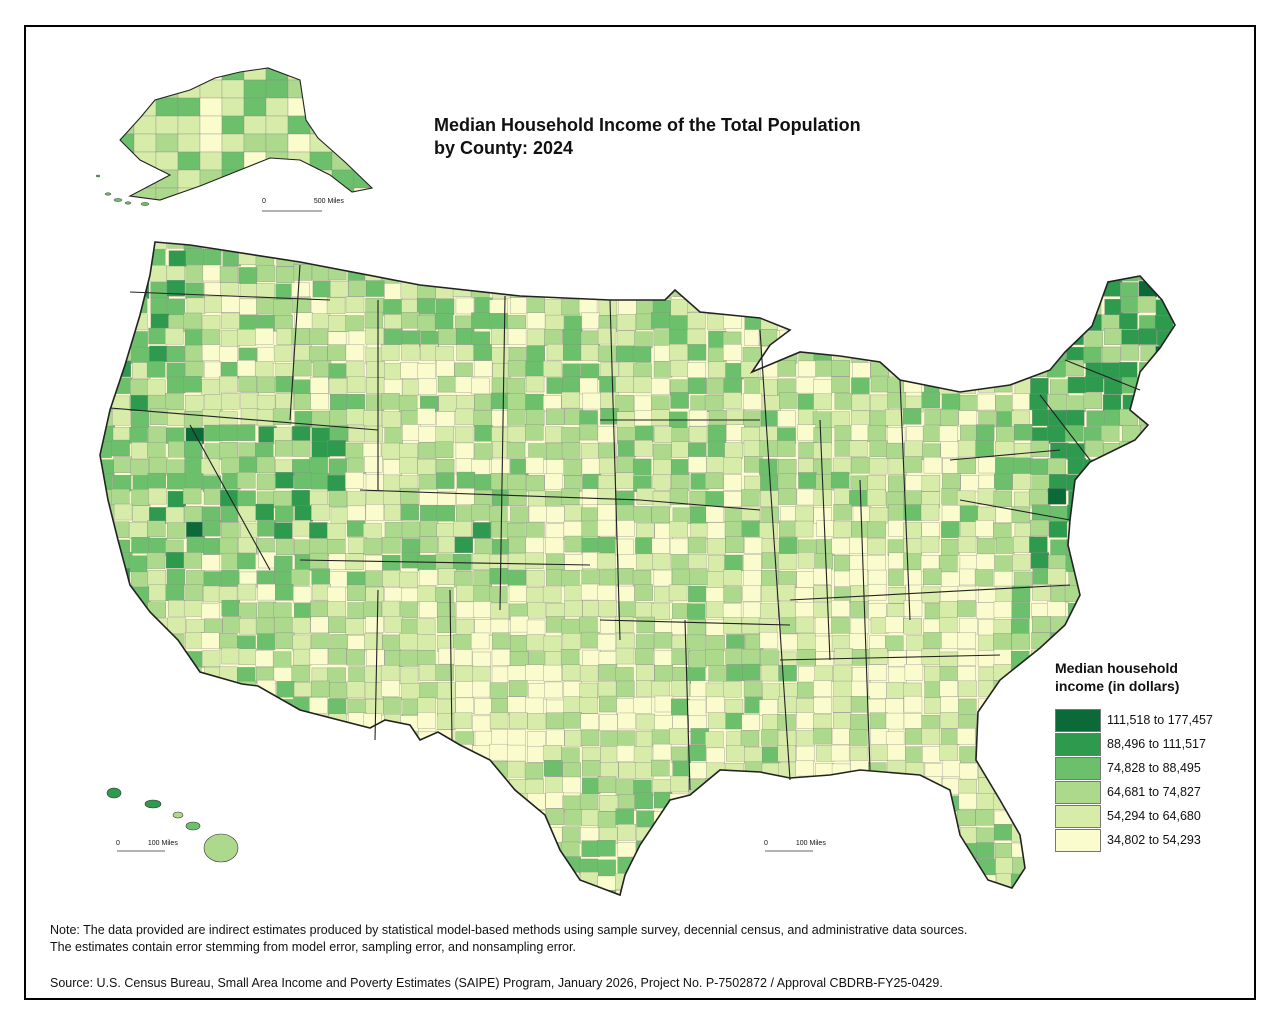  Describe the element at coordinates (1078, 816) in the screenshot. I see `legend-swatch` at that location.